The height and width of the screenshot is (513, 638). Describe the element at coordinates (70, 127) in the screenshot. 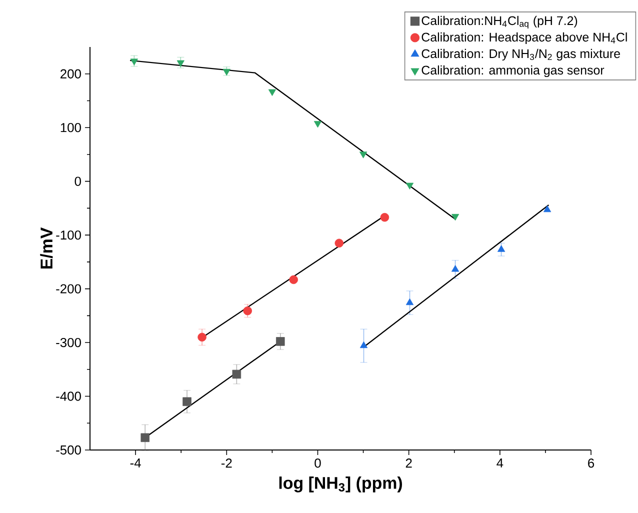

I see `y-tick-label: 100` at that location.